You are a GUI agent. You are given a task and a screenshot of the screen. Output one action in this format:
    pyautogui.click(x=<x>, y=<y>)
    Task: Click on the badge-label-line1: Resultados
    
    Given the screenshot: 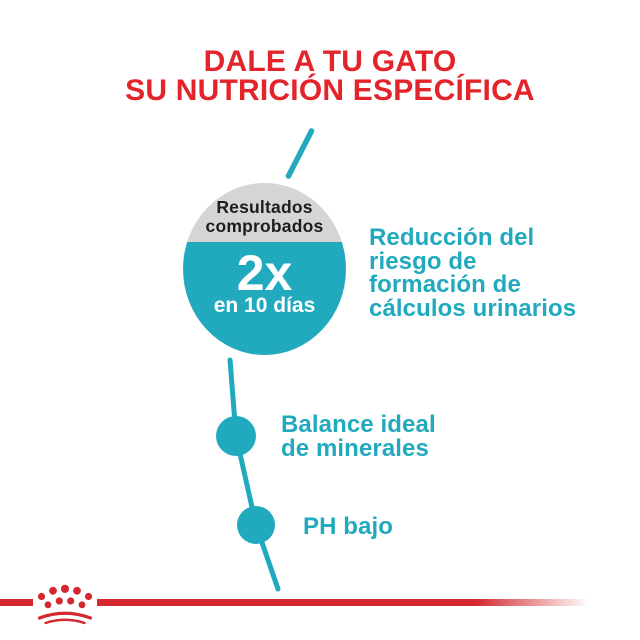 What is the action you would take?
    pyautogui.click(x=264, y=207)
    